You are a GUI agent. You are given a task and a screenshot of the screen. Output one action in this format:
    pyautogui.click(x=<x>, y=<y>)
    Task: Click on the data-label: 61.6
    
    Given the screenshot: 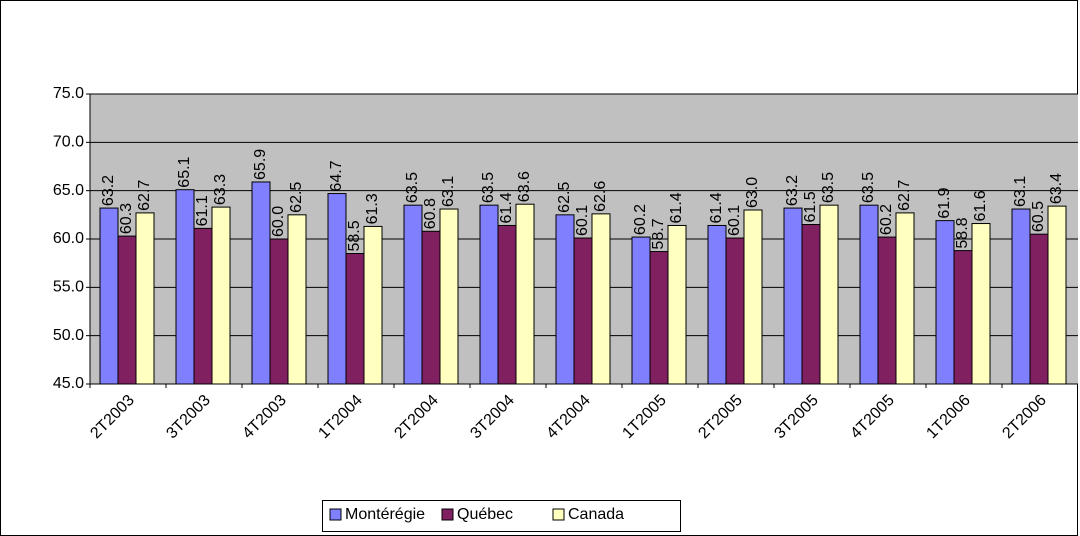 What is the action you would take?
    pyautogui.click(x=980, y=205)
    